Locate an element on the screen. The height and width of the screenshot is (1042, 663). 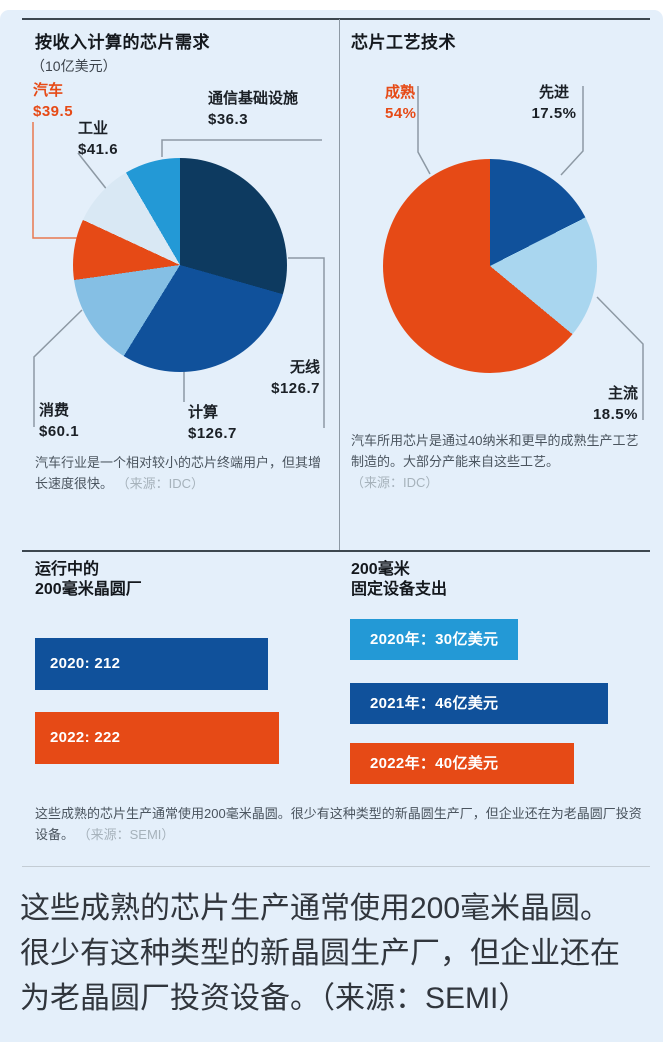
bar-spend-2021-label: 2021年：46亿美元 is located at coordinates (434, 703).